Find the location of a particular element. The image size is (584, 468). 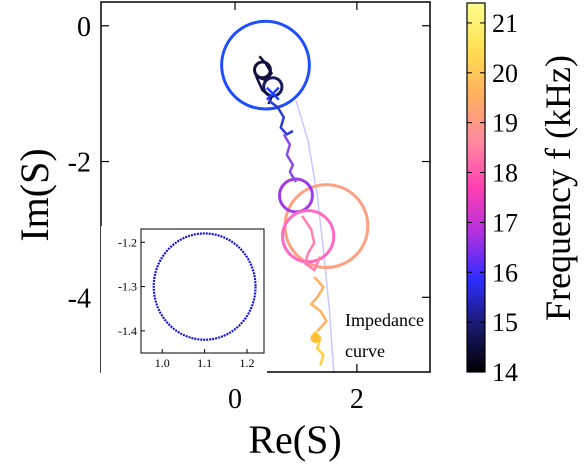

cross-marker is located at coordinates (272, 93).